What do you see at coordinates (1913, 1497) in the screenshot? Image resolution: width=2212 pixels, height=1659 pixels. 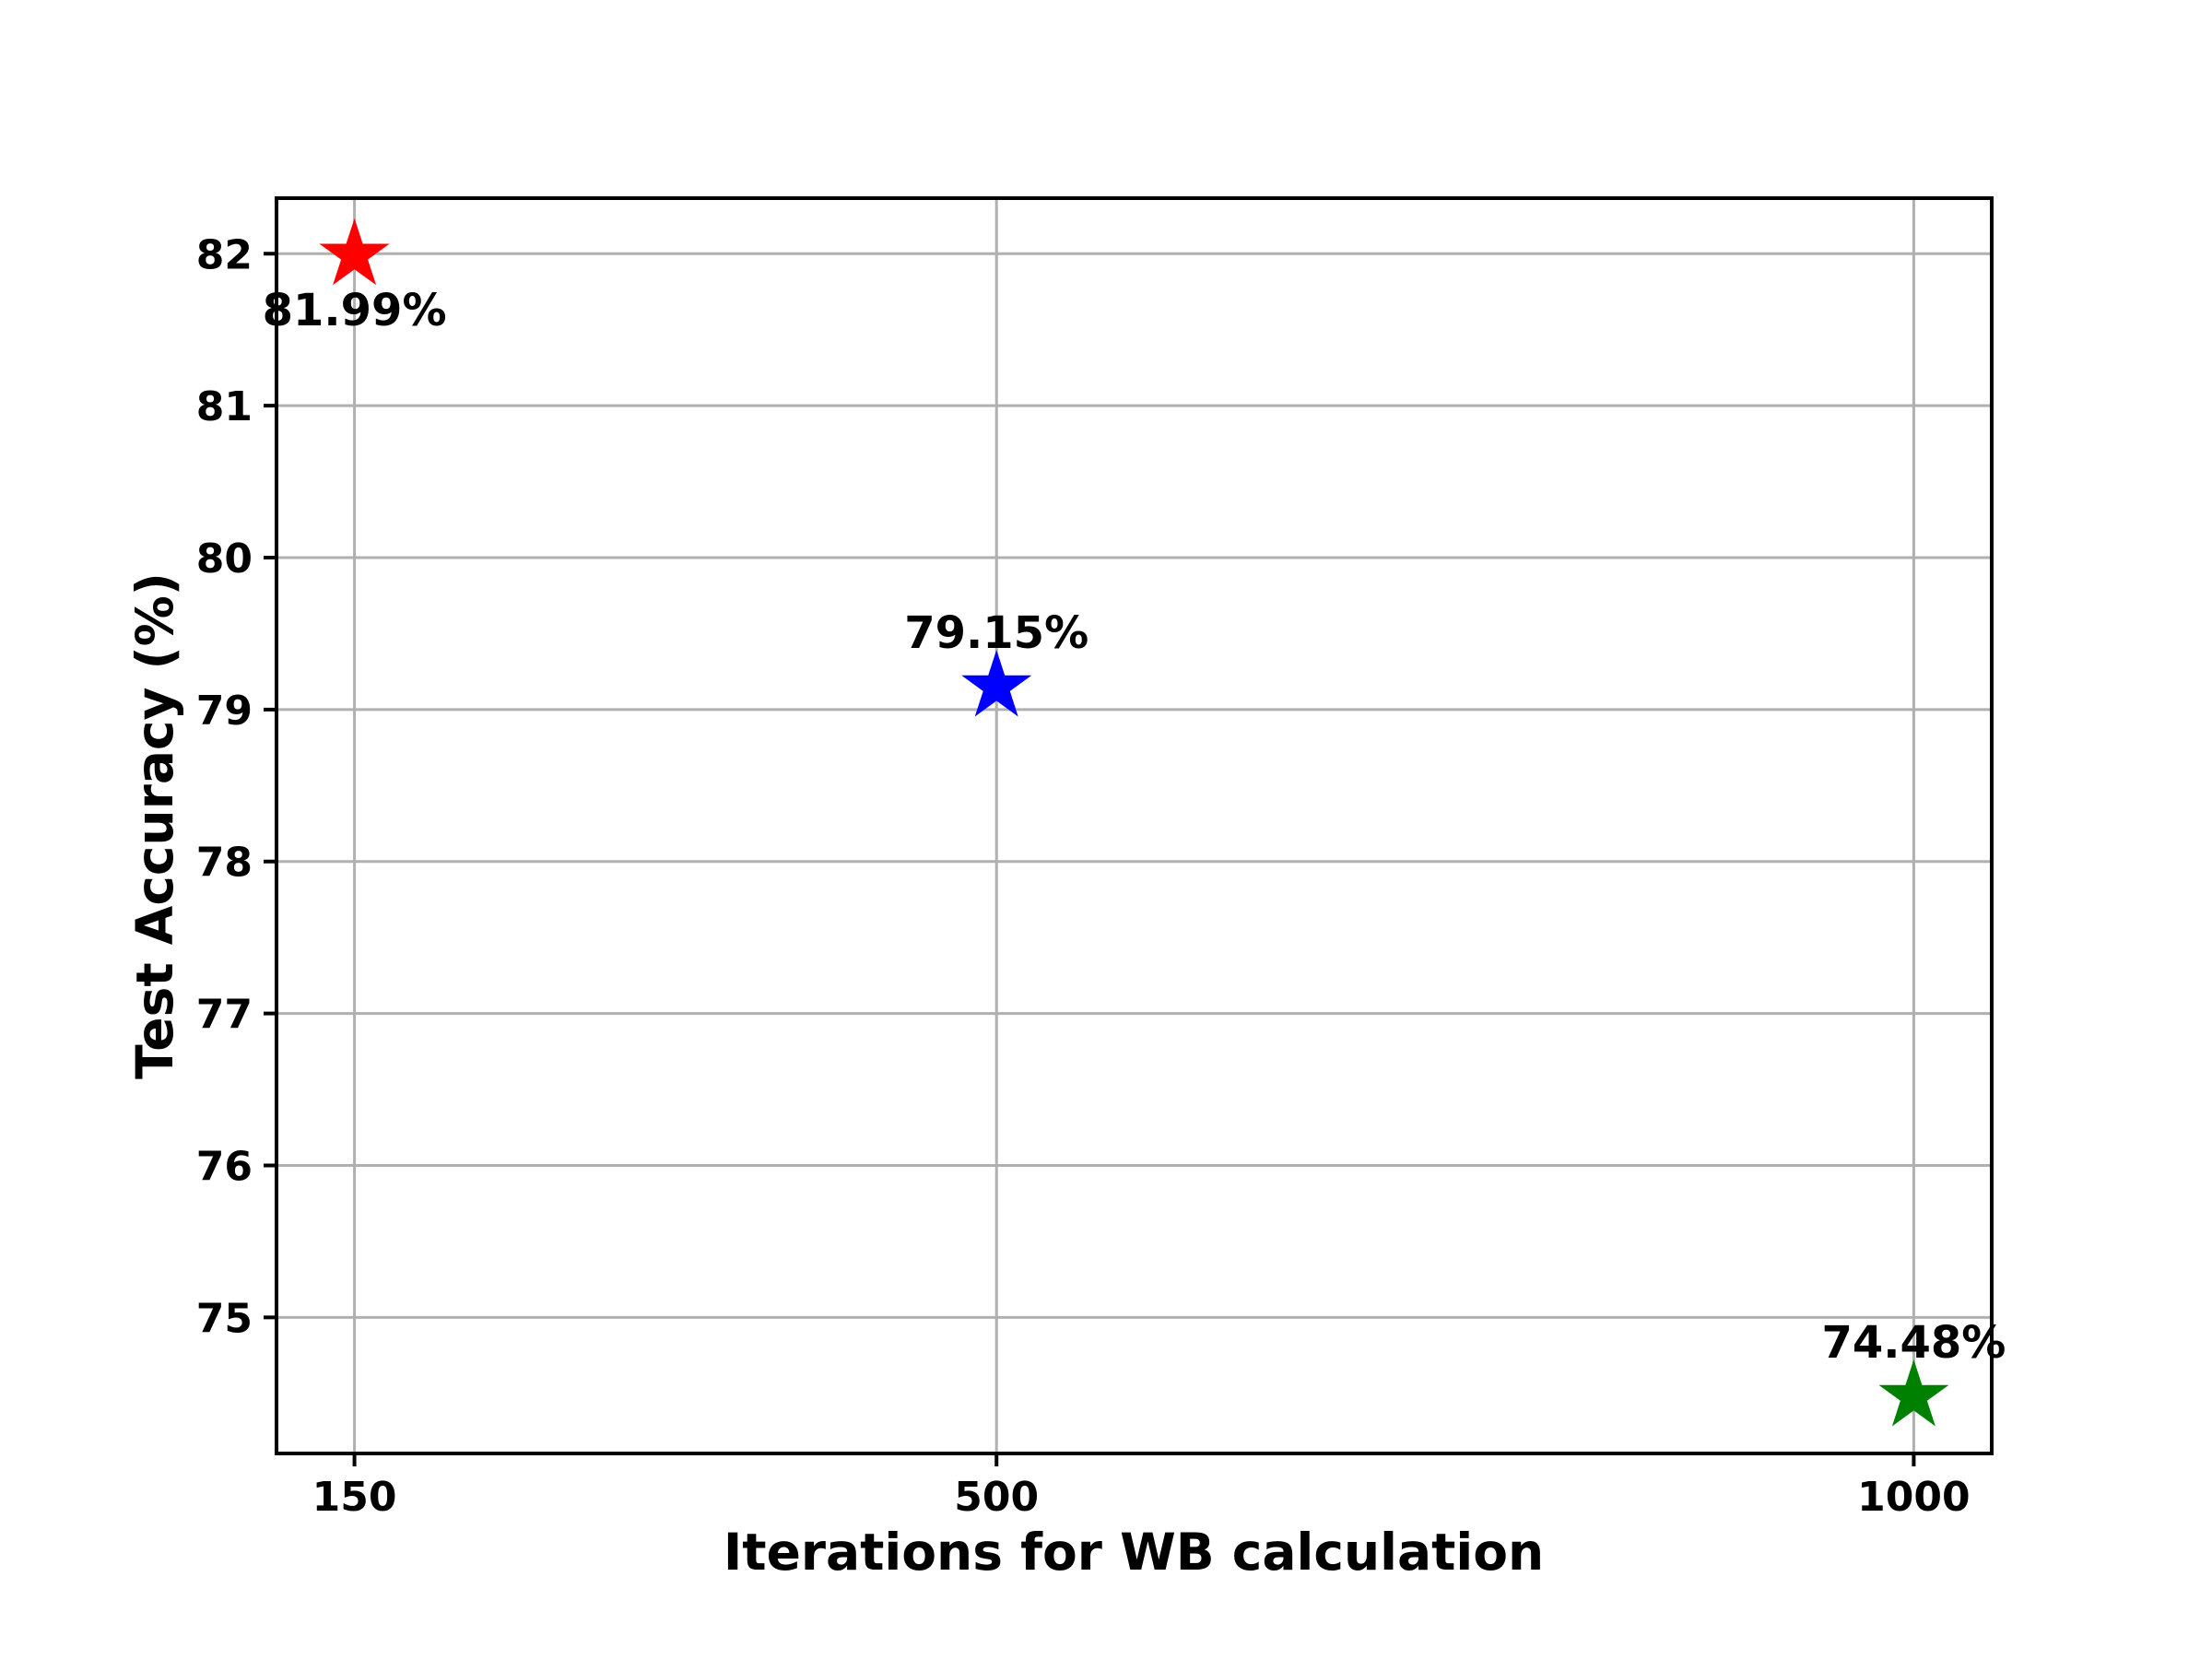 I see `x-tick-label: 1000` at bounding box center [1913, 1497].